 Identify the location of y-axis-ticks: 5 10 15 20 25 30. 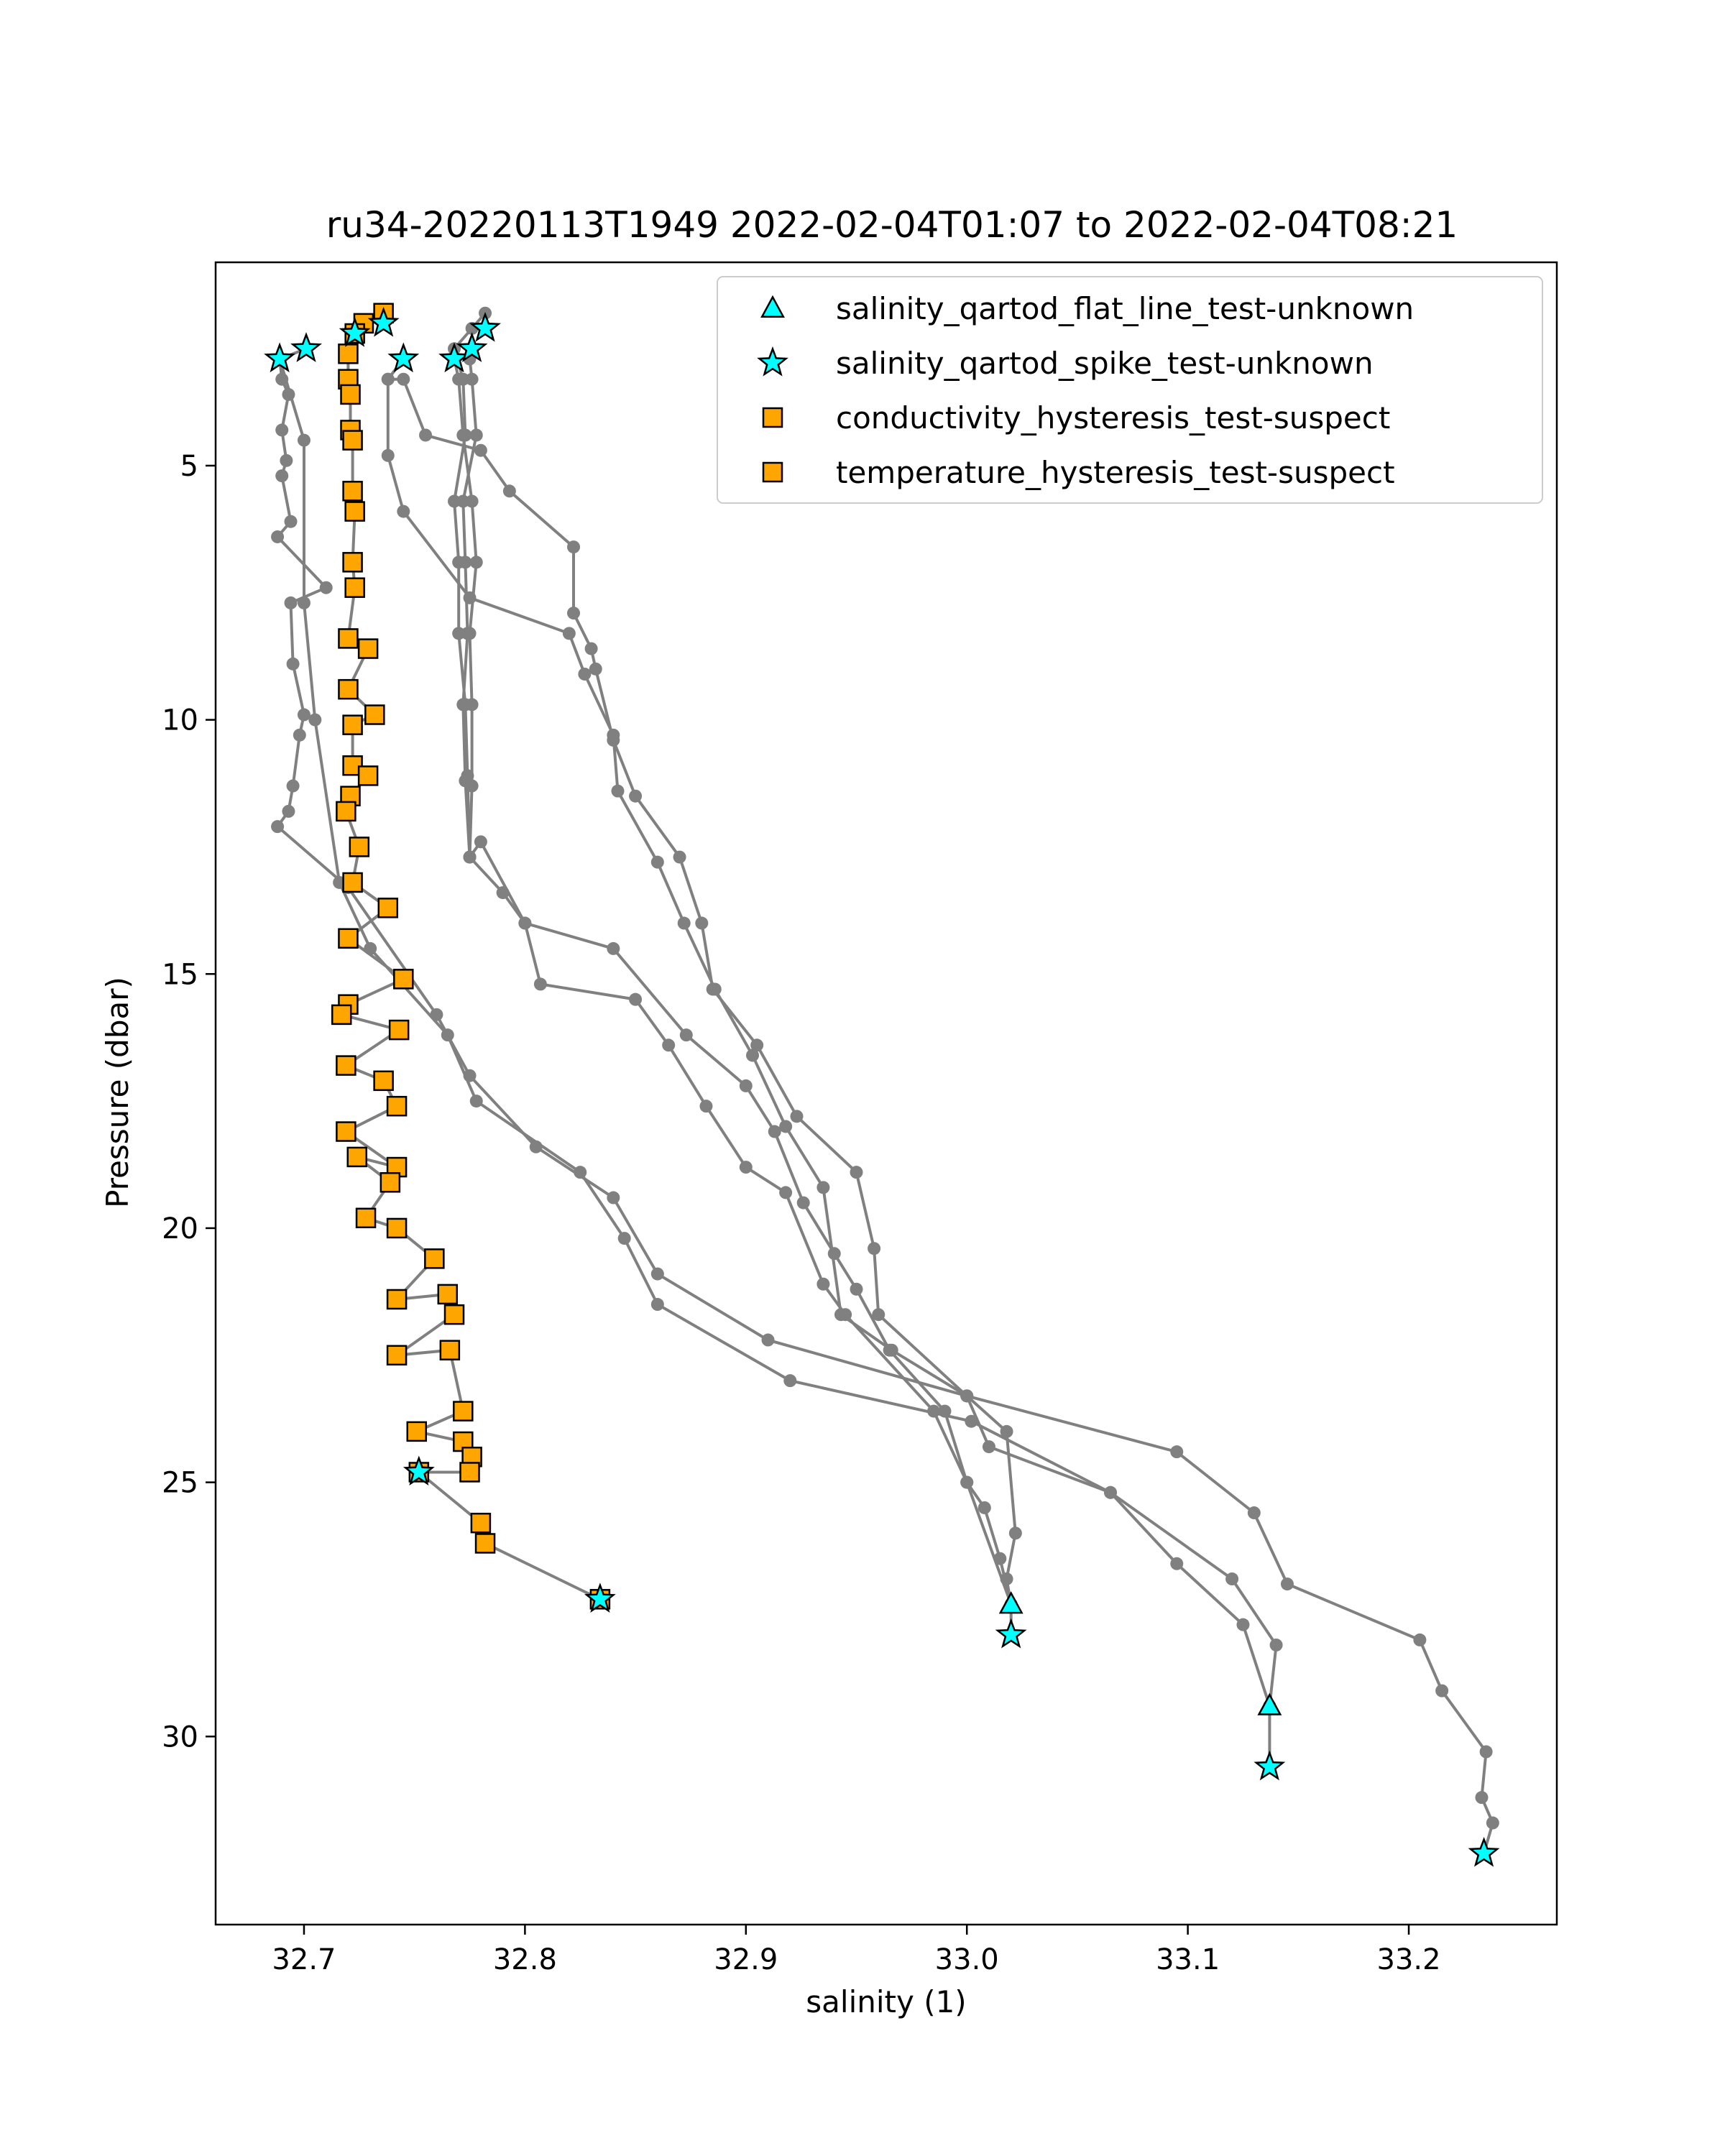
(189, 1102).